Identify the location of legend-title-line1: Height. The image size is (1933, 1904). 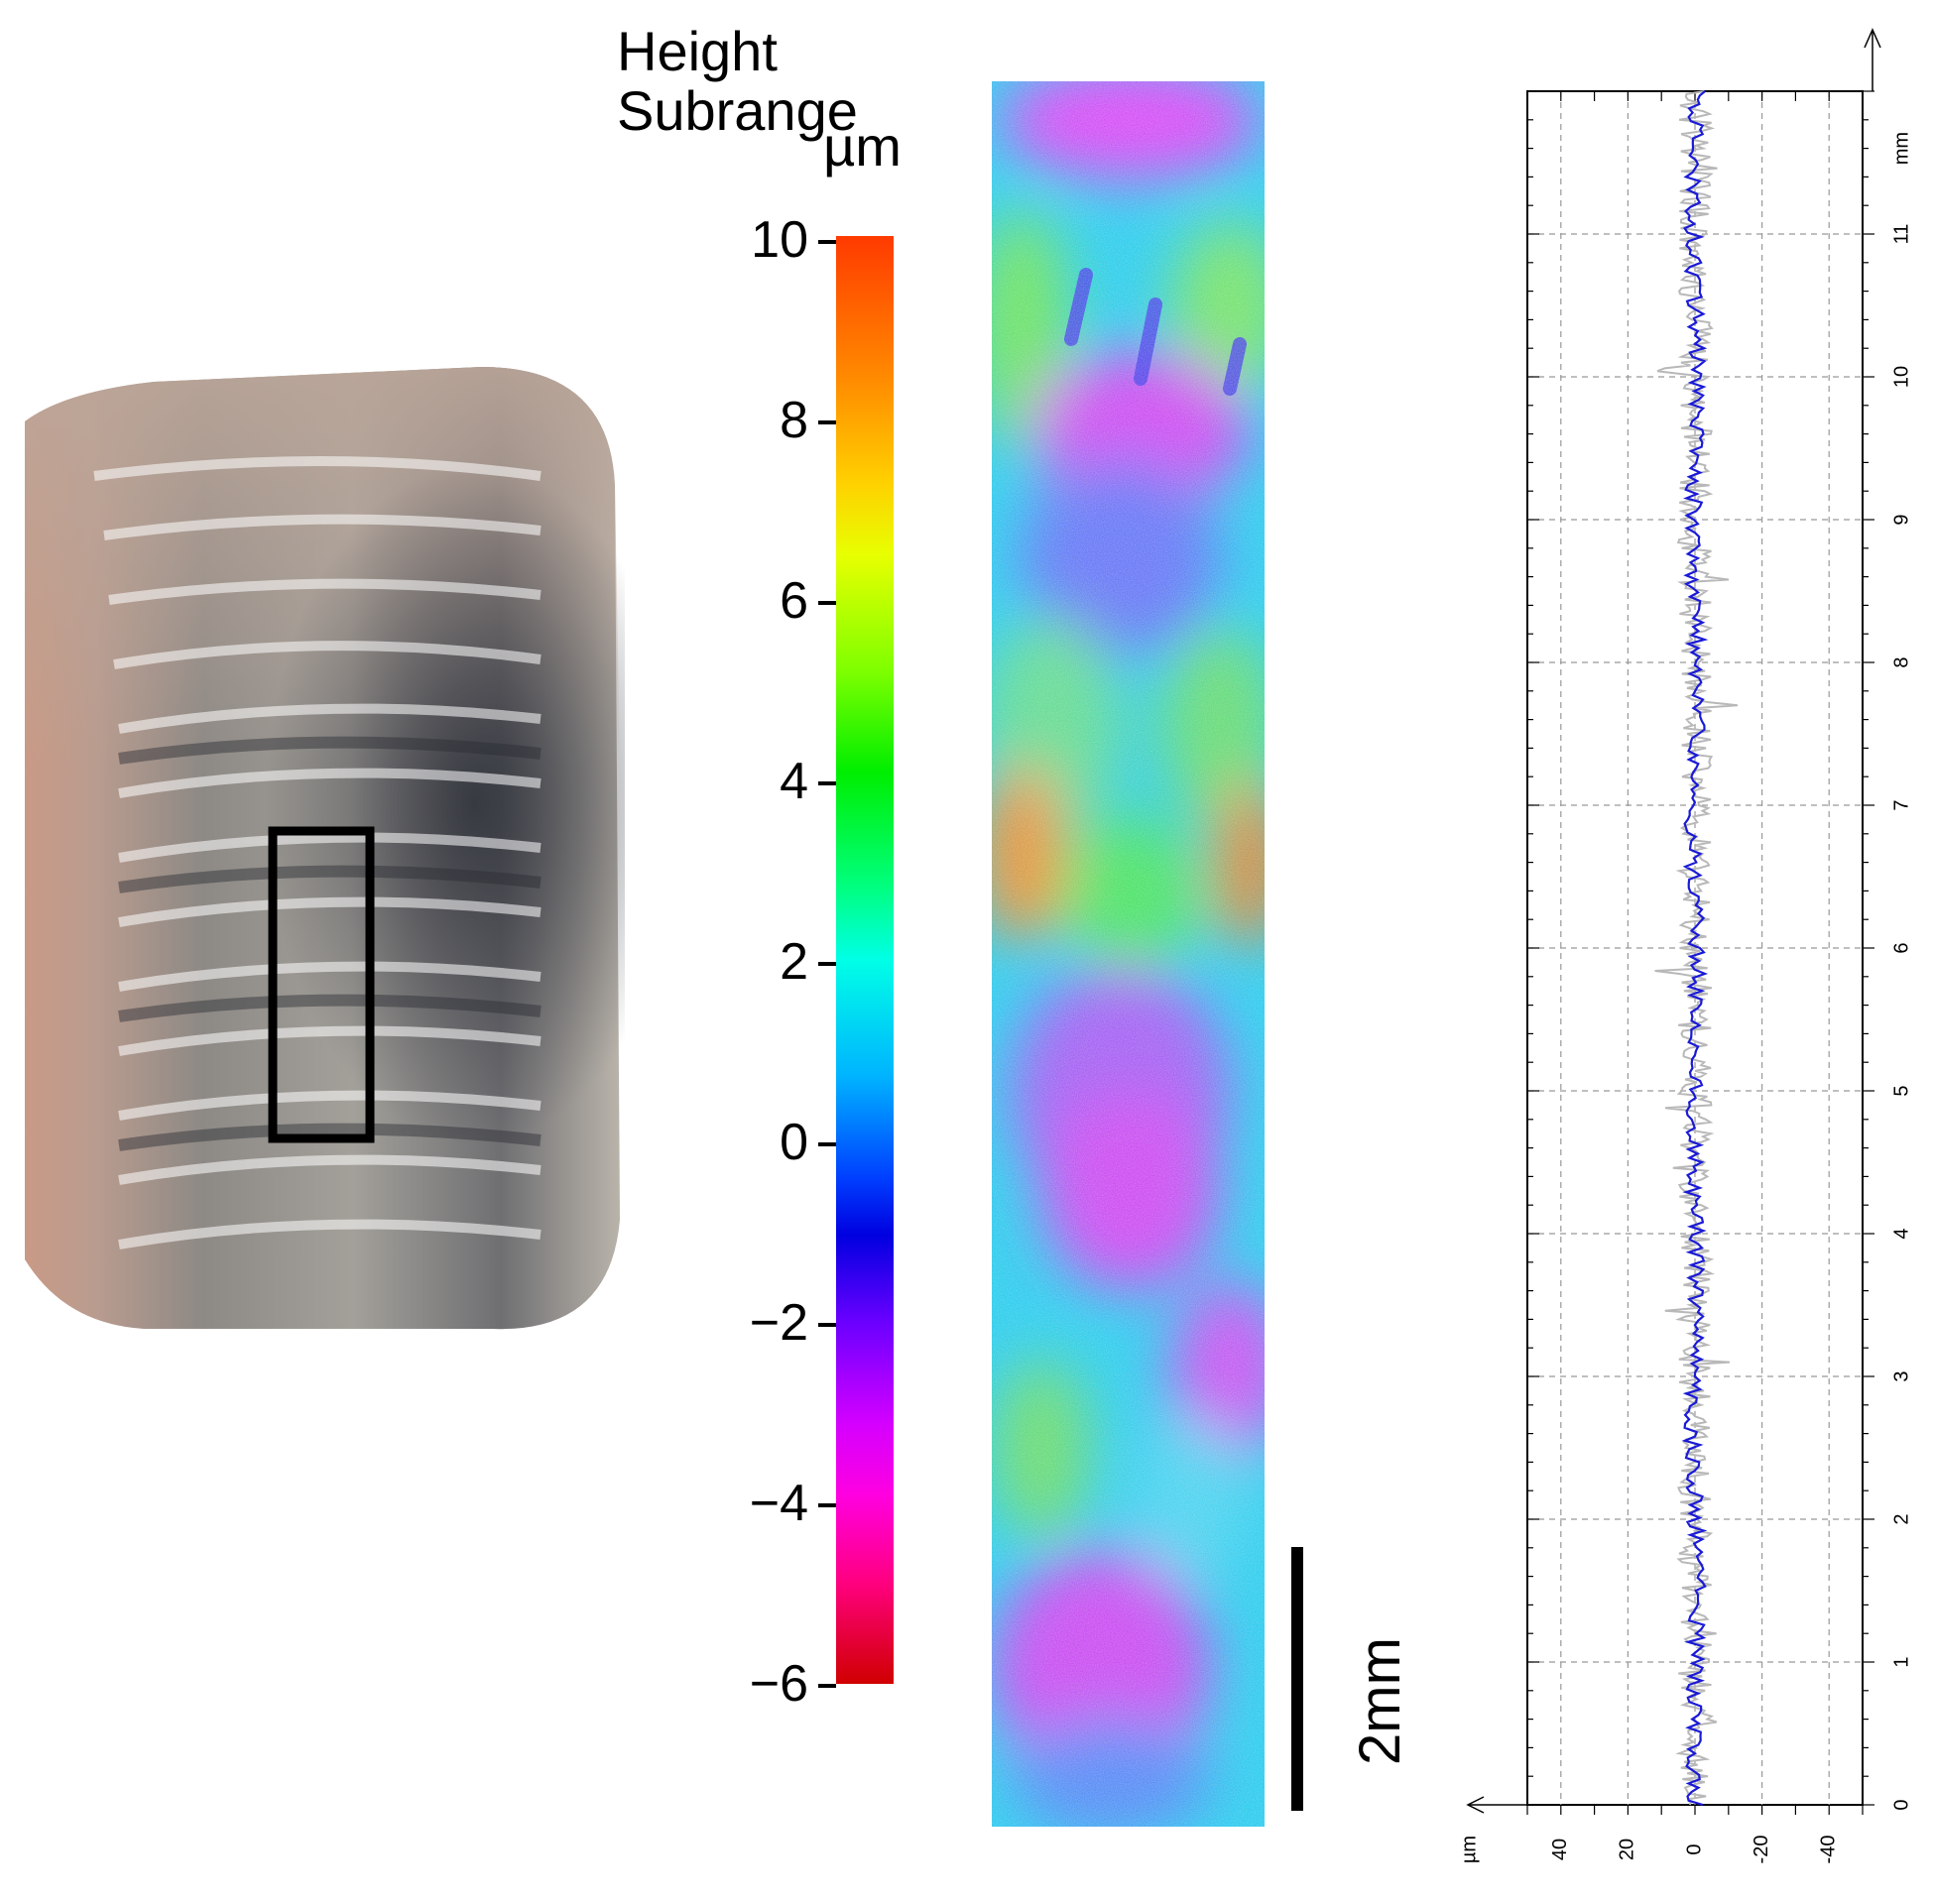
(697, 51).